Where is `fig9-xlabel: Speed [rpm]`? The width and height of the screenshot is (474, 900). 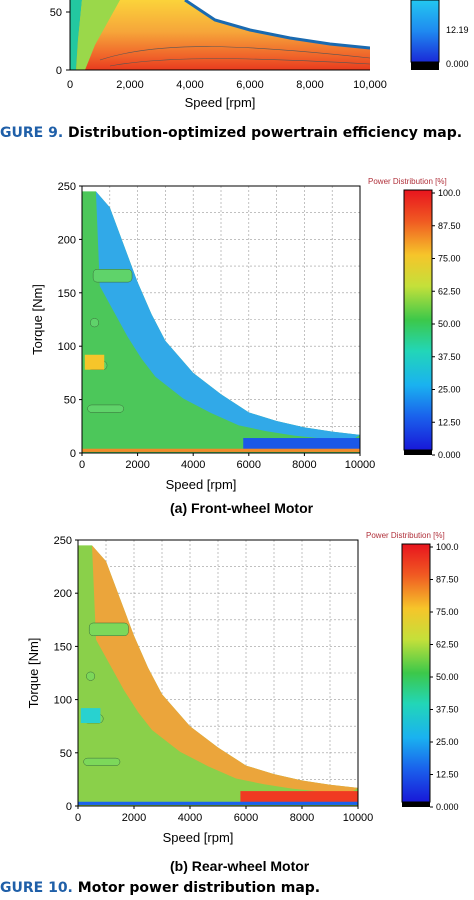
fig9-xlabel: Speed [rpm] is located at coordinates (220, 102).